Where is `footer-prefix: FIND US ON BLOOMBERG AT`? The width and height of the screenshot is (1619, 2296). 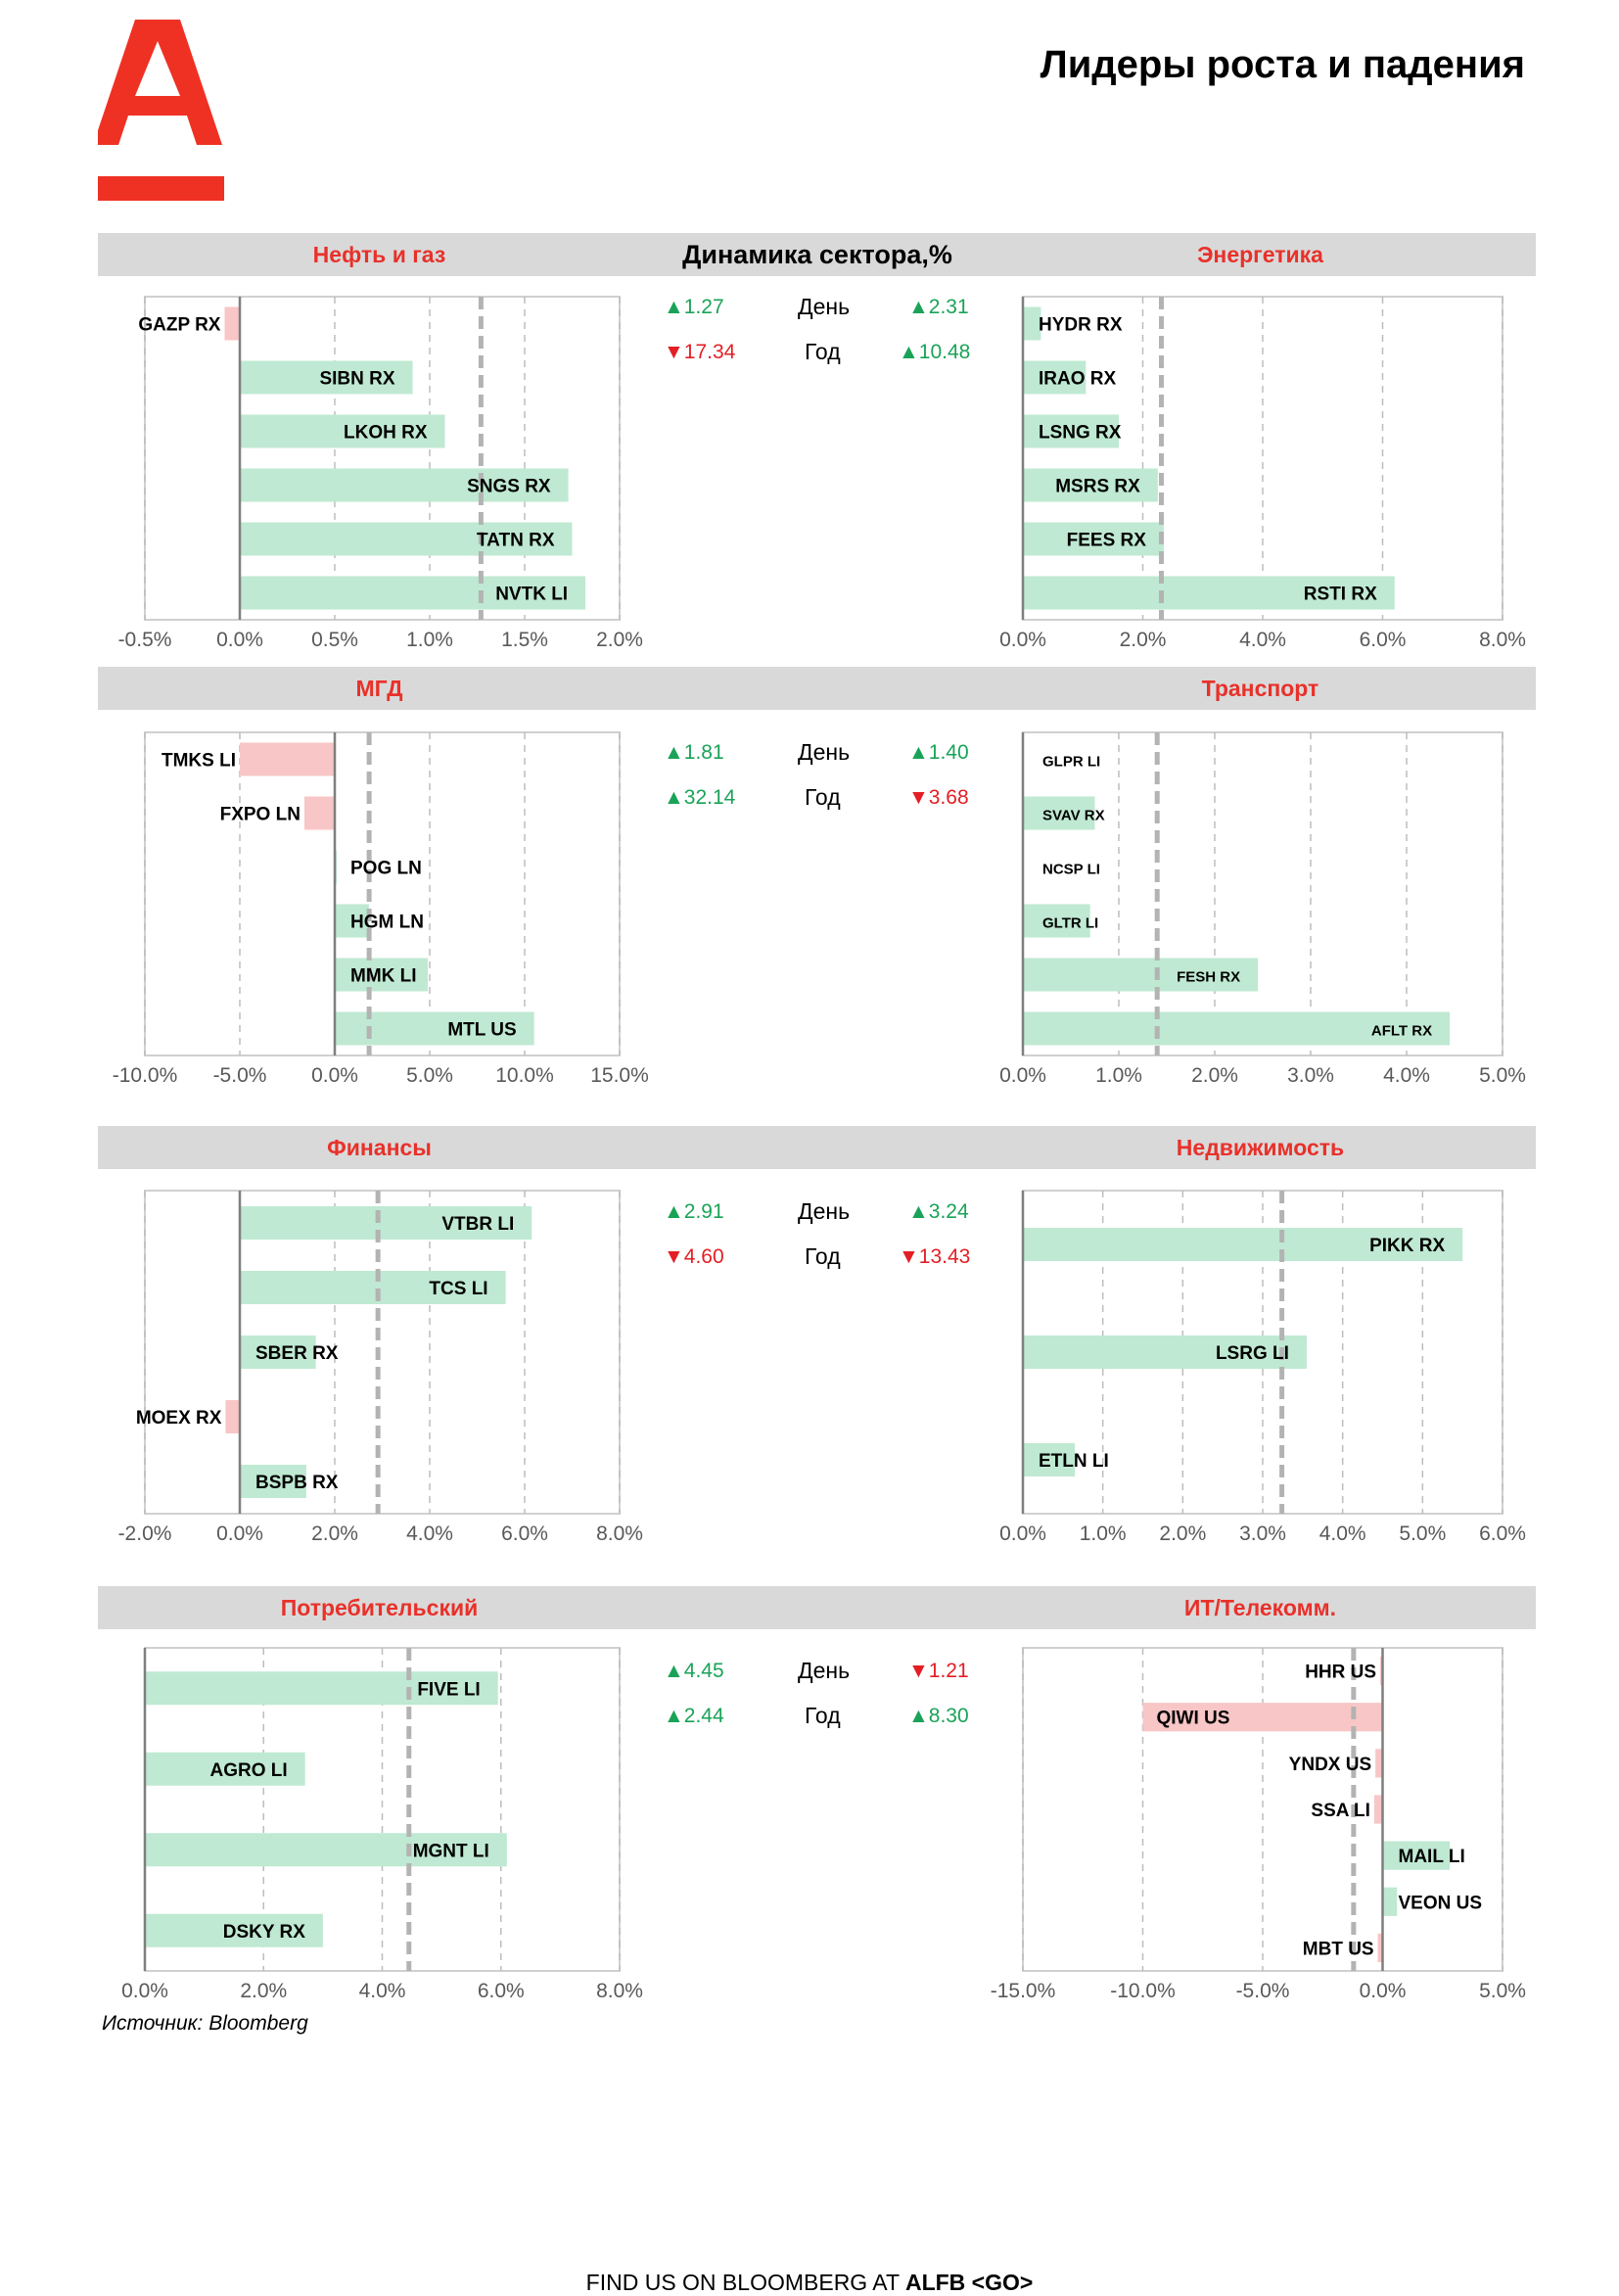 footer-prefix: FIND US ON BLOOMBERG AT is located at coordinates (745, 2282).